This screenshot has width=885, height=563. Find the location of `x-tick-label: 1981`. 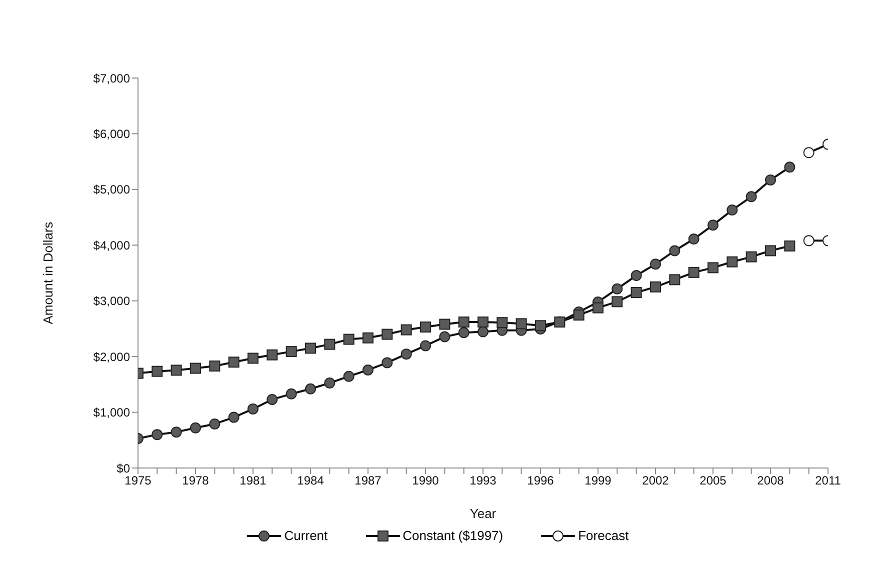

x-tick-label: 1981 is located at coordinates (253, 481).